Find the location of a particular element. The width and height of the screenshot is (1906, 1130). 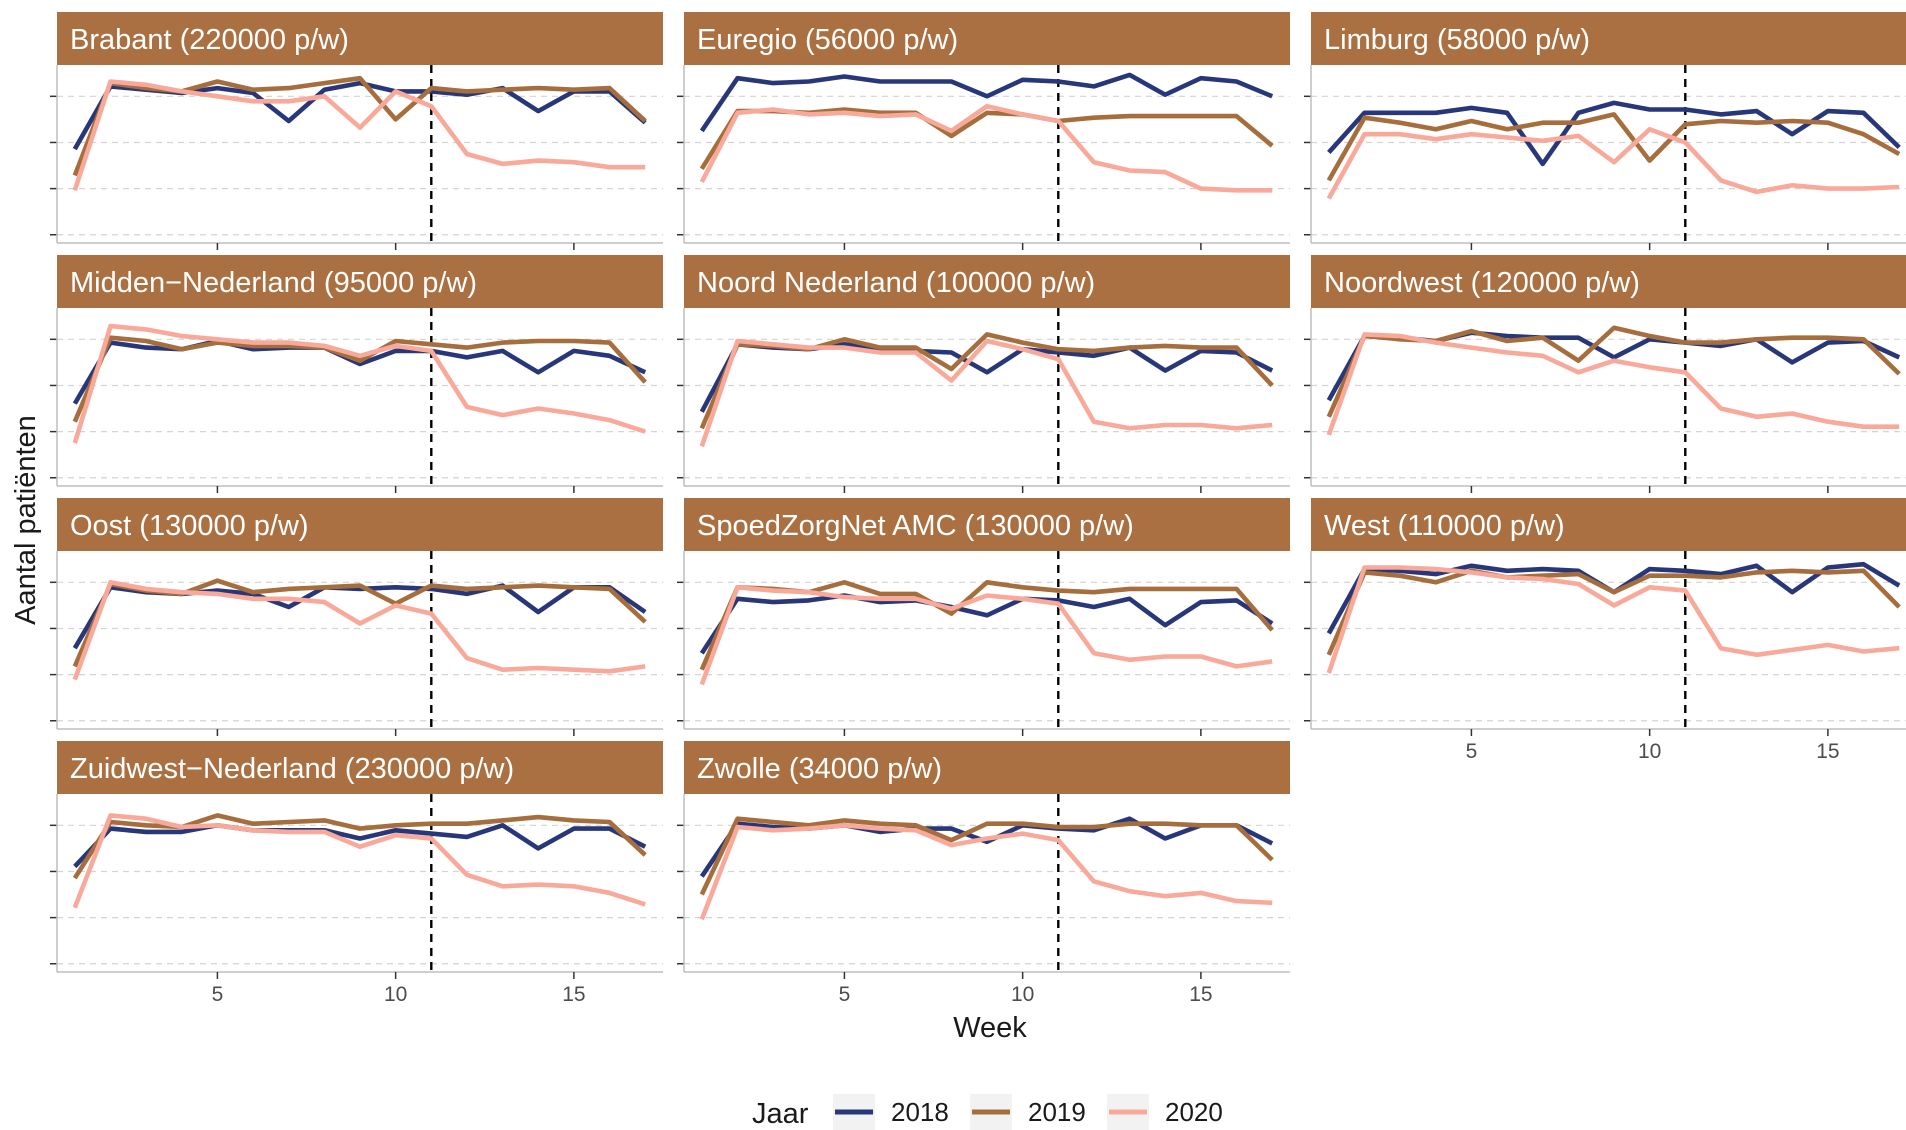

facet-title: Midden−Nederland (95000 p/w) is located at coordinates (273, 283).